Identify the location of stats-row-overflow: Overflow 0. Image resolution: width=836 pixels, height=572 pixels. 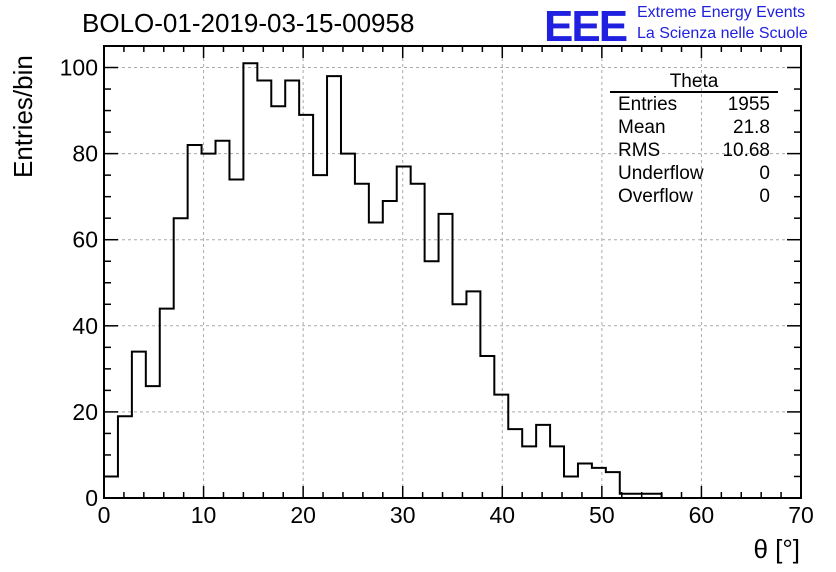
(694, 196).